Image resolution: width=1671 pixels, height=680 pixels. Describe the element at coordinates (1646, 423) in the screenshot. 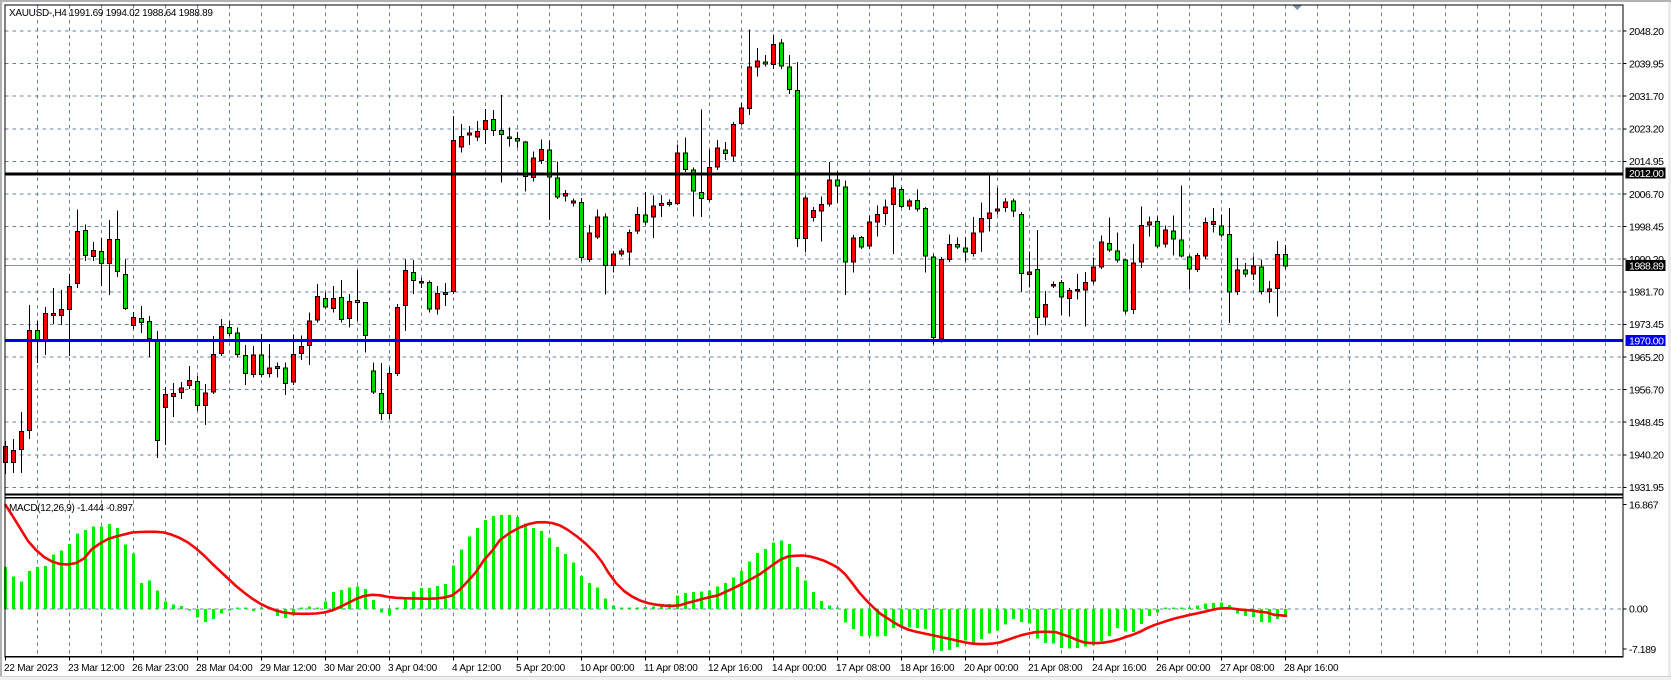

I see `svg-text: 1948.45` at that location.